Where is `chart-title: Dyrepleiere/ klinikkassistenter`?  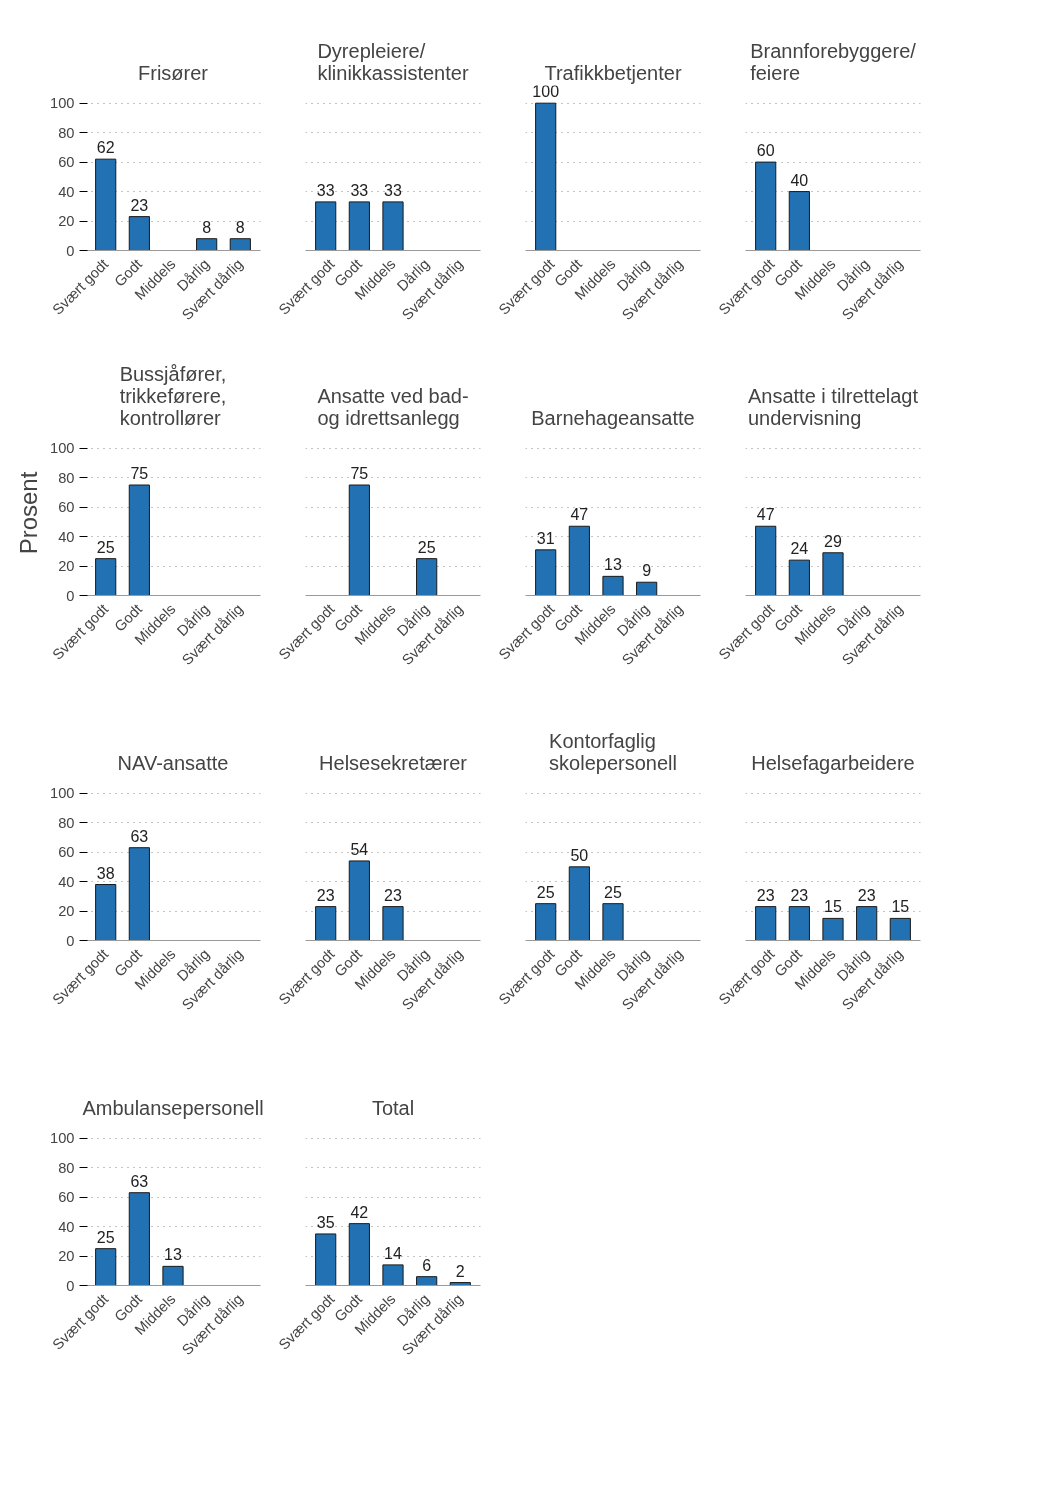 chart-title: Dyrepleiere/ klinikkassistenter is located at coordinates (393, 61).